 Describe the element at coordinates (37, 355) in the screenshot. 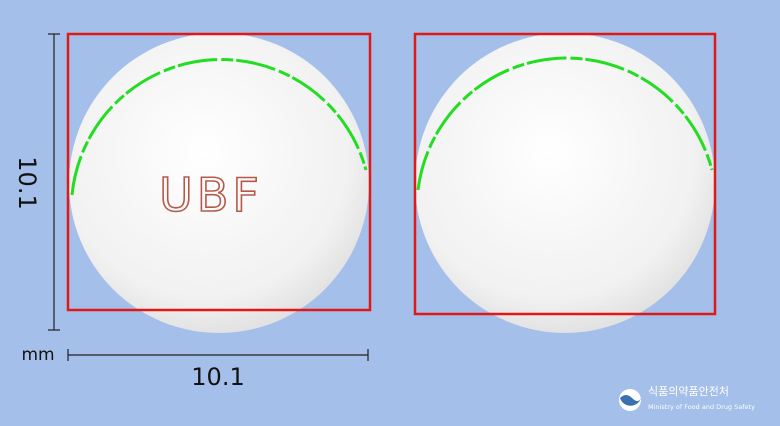

I see `unit-label: mm` at that location.